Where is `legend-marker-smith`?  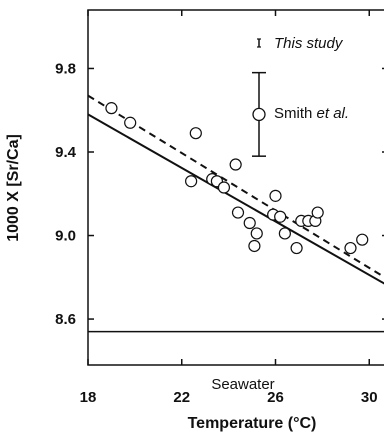 legend-marker-smith is located at coordinates (259, 114).